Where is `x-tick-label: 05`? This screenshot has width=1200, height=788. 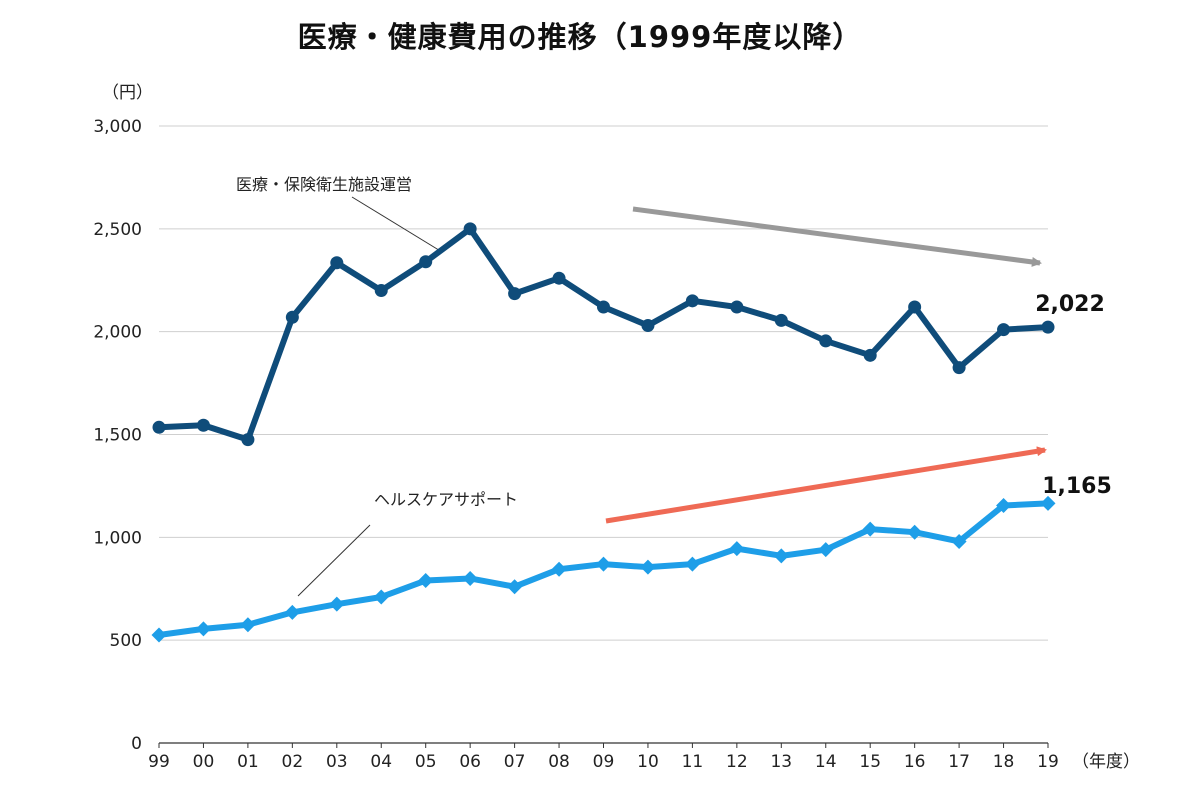
x-tick-label: 05 is located at coordinates (426, 762).